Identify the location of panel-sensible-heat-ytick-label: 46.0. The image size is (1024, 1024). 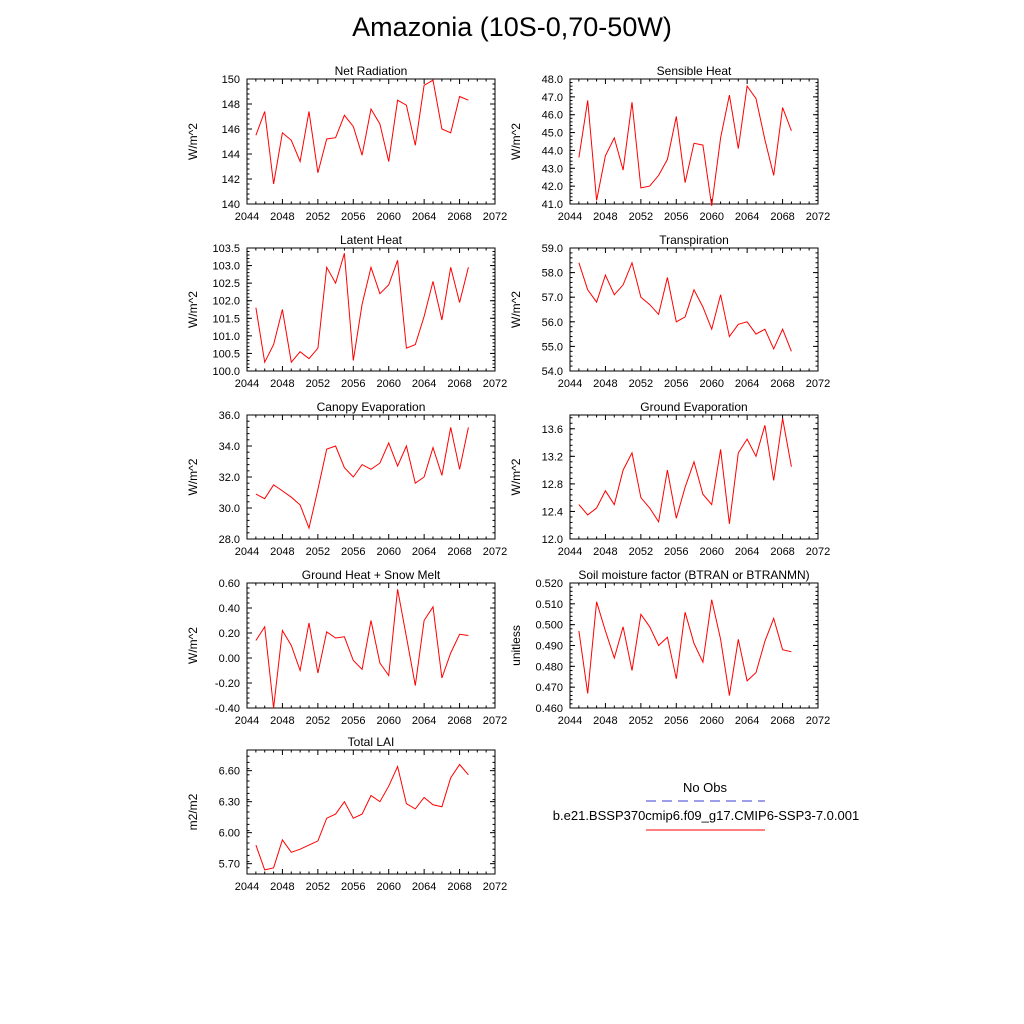
(552, 116).